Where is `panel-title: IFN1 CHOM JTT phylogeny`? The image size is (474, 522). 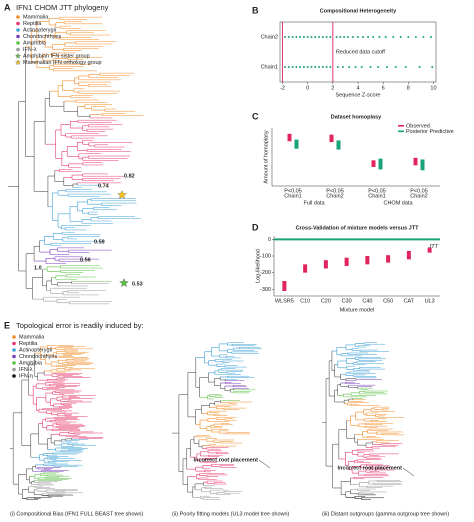 panel-title: IFN1 CHOM JTT phylogeny is located at coordinates (62, 7).